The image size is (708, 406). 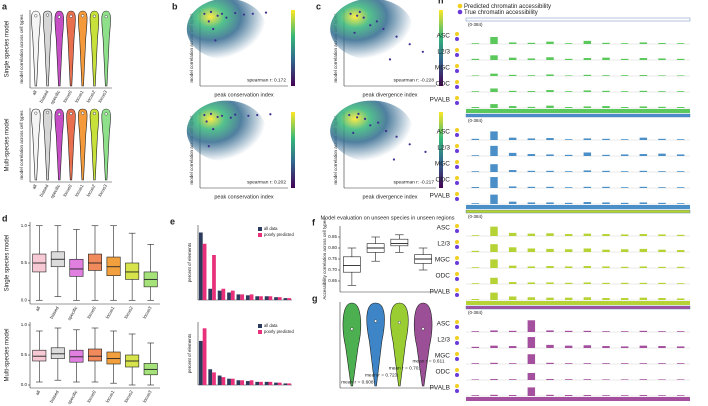 What do you see at coordinates (244, 197) in the screenshot?
I see `x-axis-label: peak conservation index` at bounding box center [244, 197].